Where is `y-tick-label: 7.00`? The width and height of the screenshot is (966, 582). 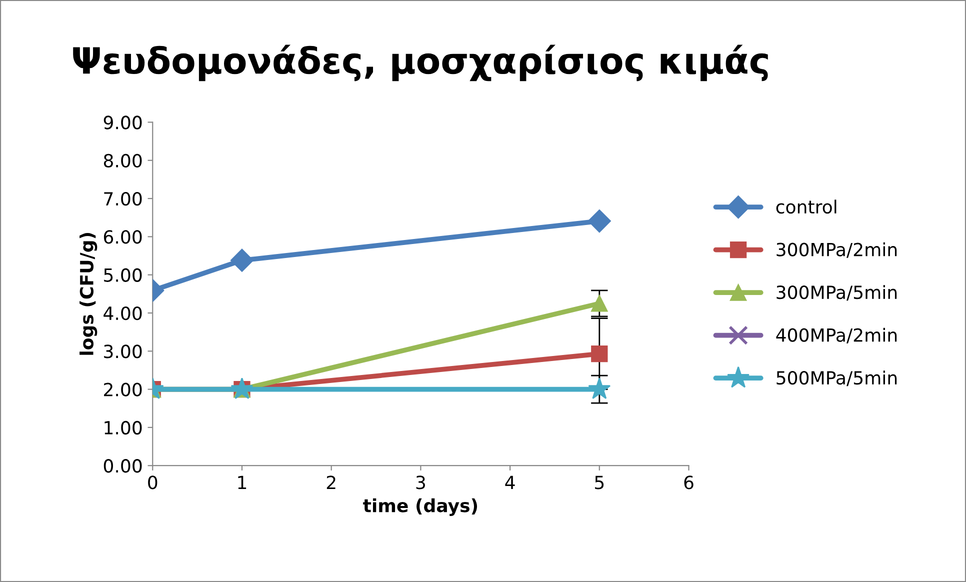
y-tick-label: 7.00 is located at coordinates (123, 199).